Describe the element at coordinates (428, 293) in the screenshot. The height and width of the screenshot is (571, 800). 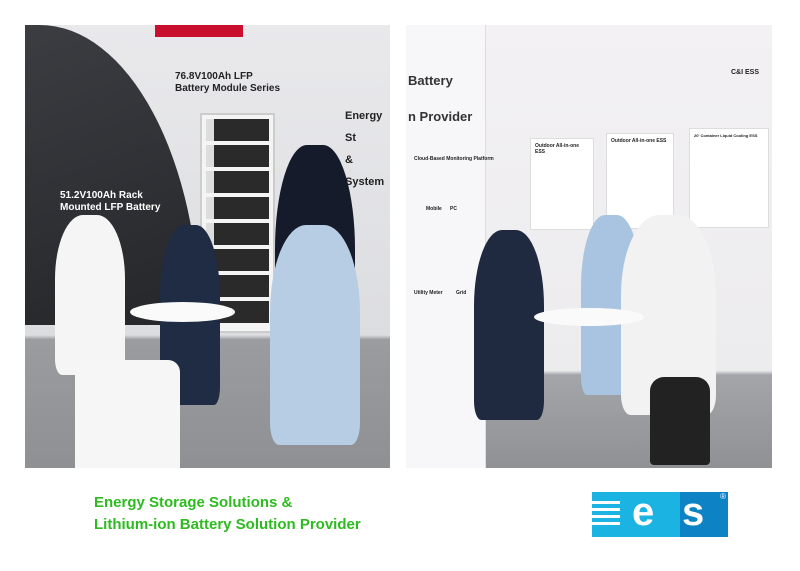
I see `label-utility-meter: Utility Meter` at that location.